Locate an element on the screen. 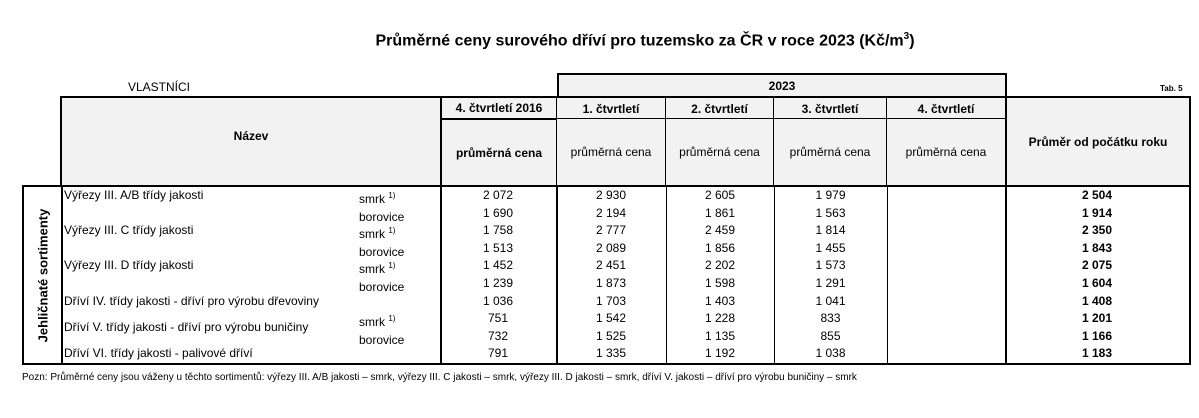 The image size is (1199, 418). price-value: 1 542 is located at coordinates (611, 318).